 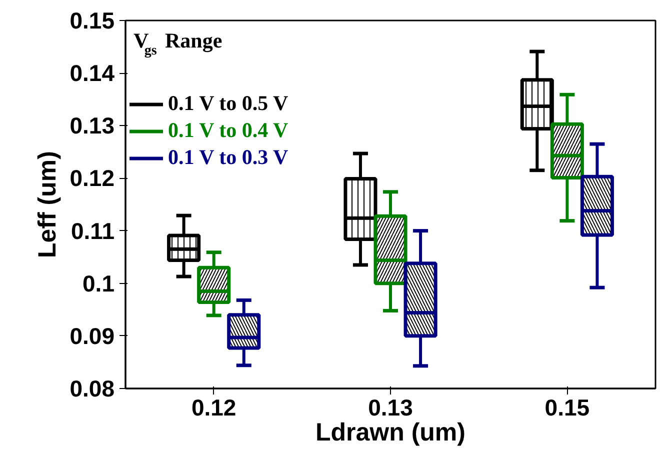 What do you see at coordinates (228, 157) in the screenshot?
I see `text: 0.1 V to 0.3 V` at bounding box center [228, 157].